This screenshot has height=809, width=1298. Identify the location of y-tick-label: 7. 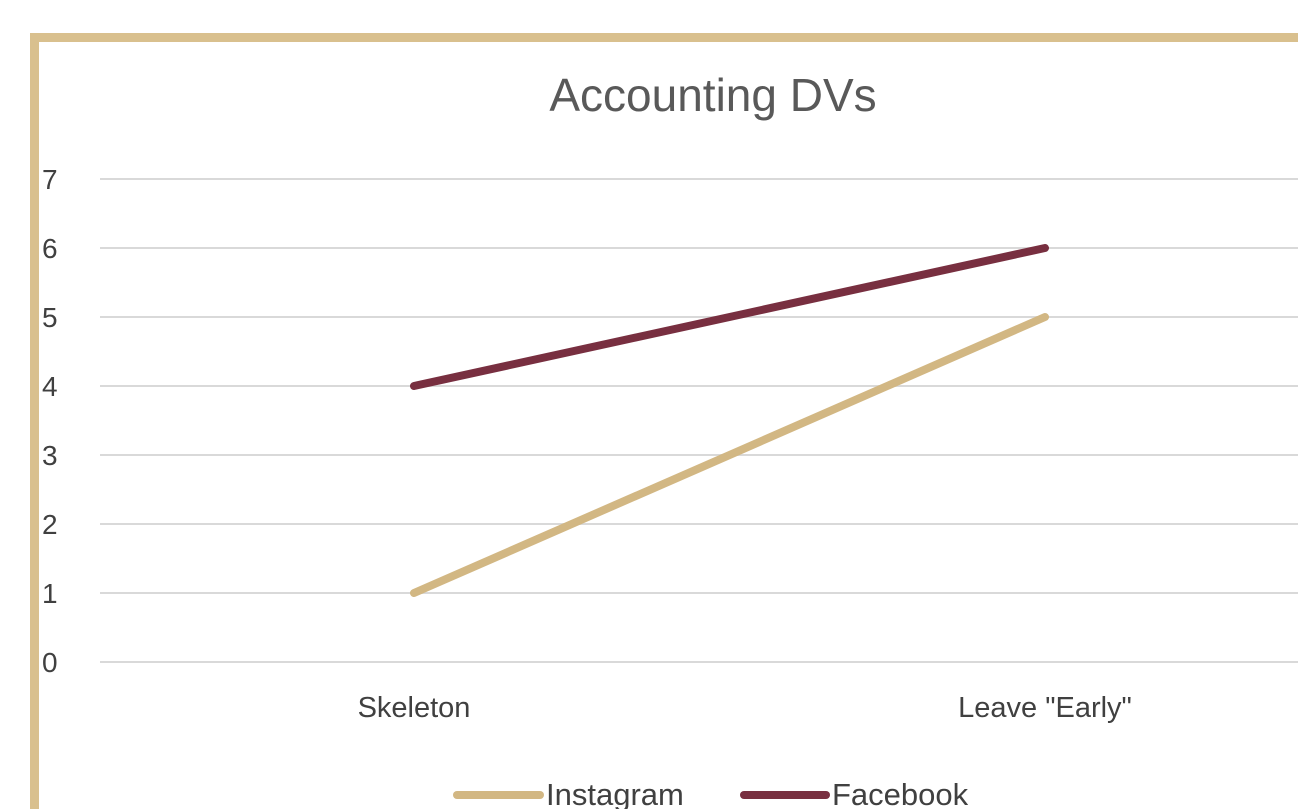
(50, 179).